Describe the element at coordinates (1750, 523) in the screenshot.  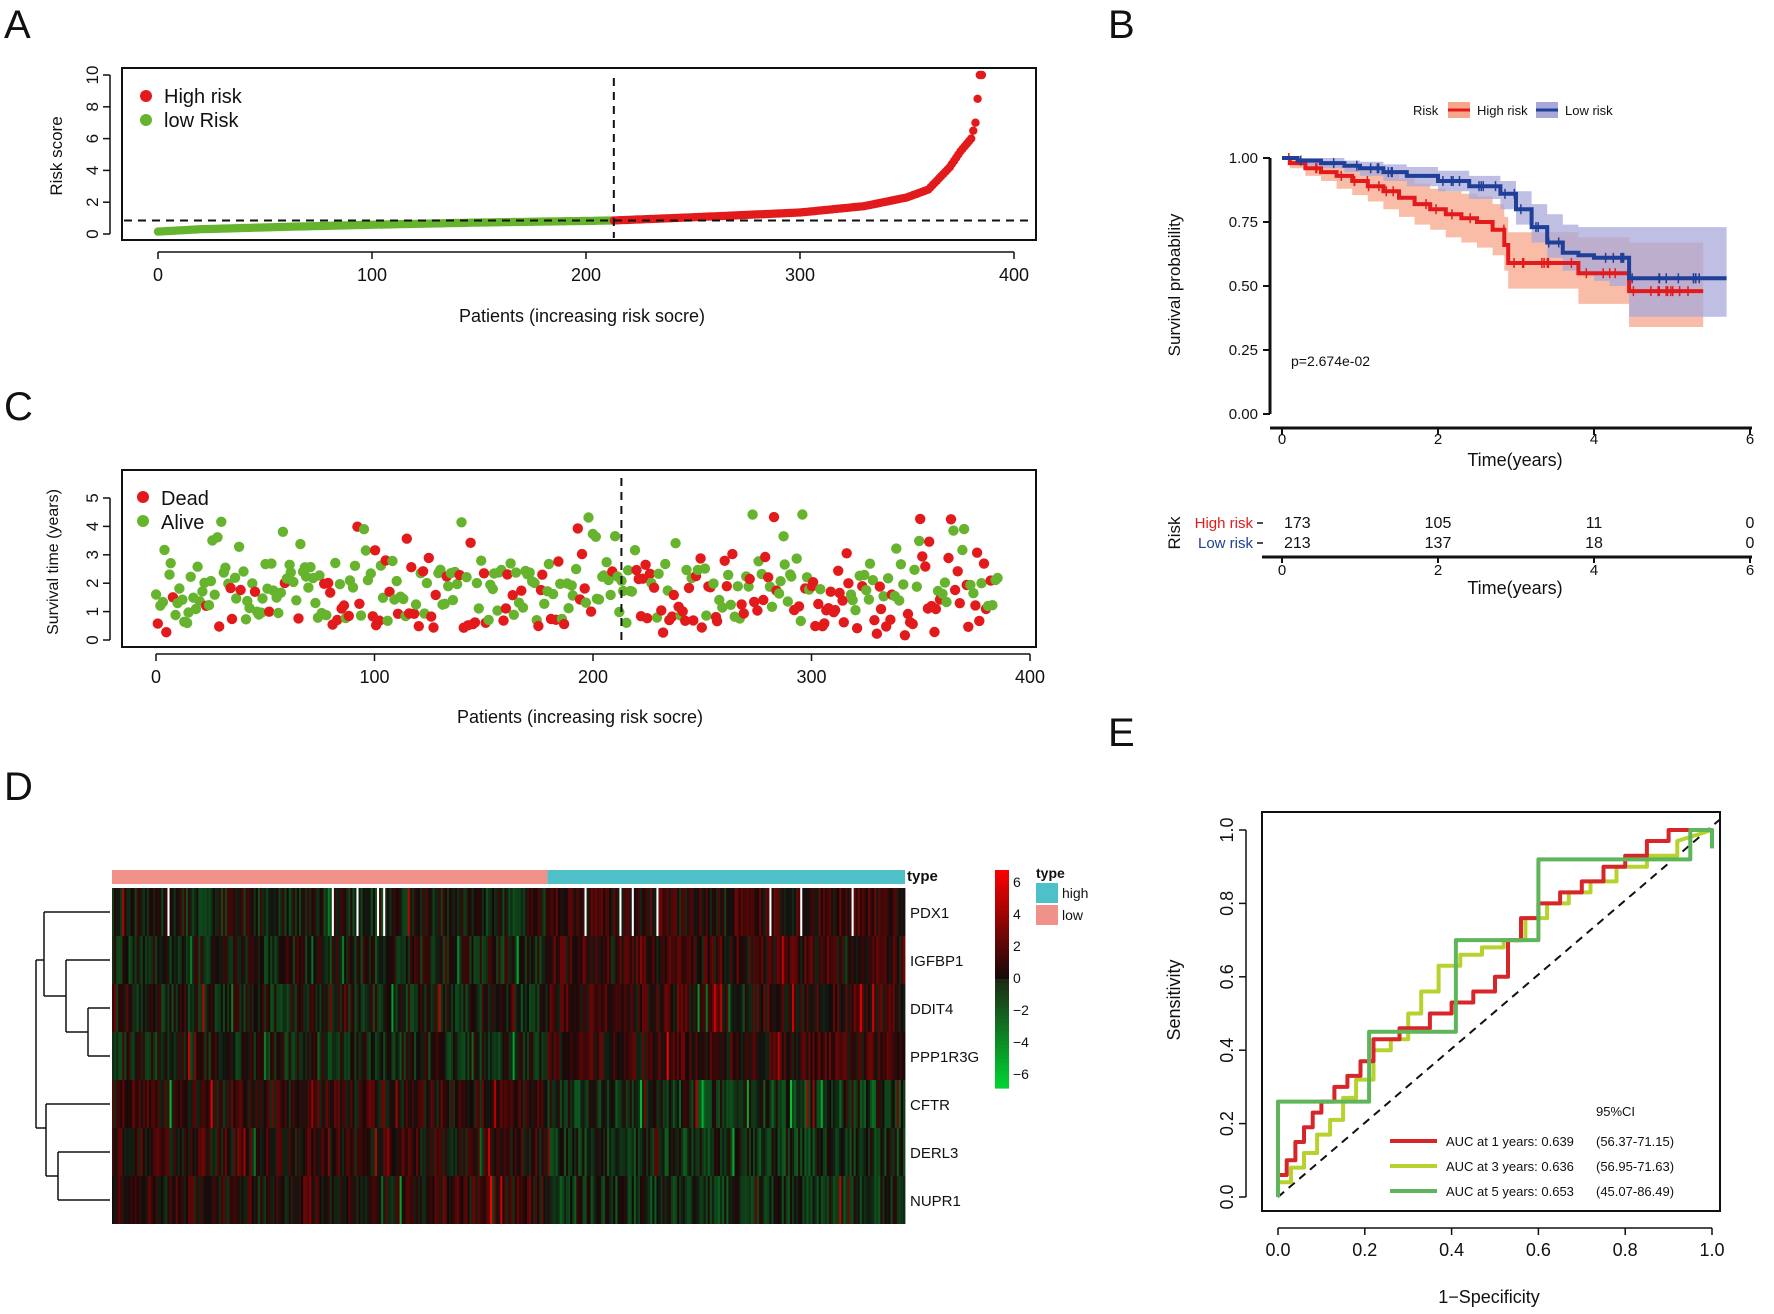
I see `panel-b-table-count: 0` at that location.